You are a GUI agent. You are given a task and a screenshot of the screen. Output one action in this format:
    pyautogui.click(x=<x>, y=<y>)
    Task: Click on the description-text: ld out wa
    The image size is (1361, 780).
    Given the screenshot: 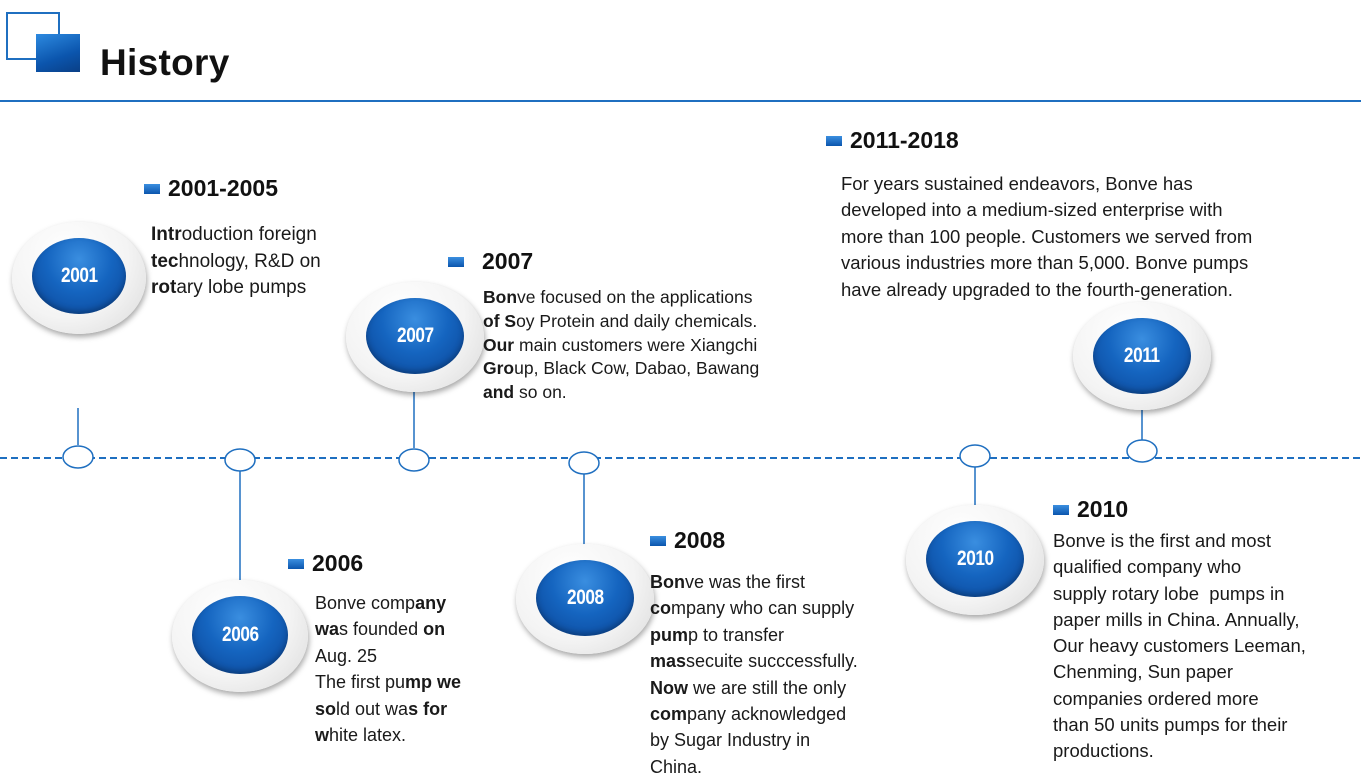 What is the action you would take?
    pyautogui.click(x=372, y=708)
    